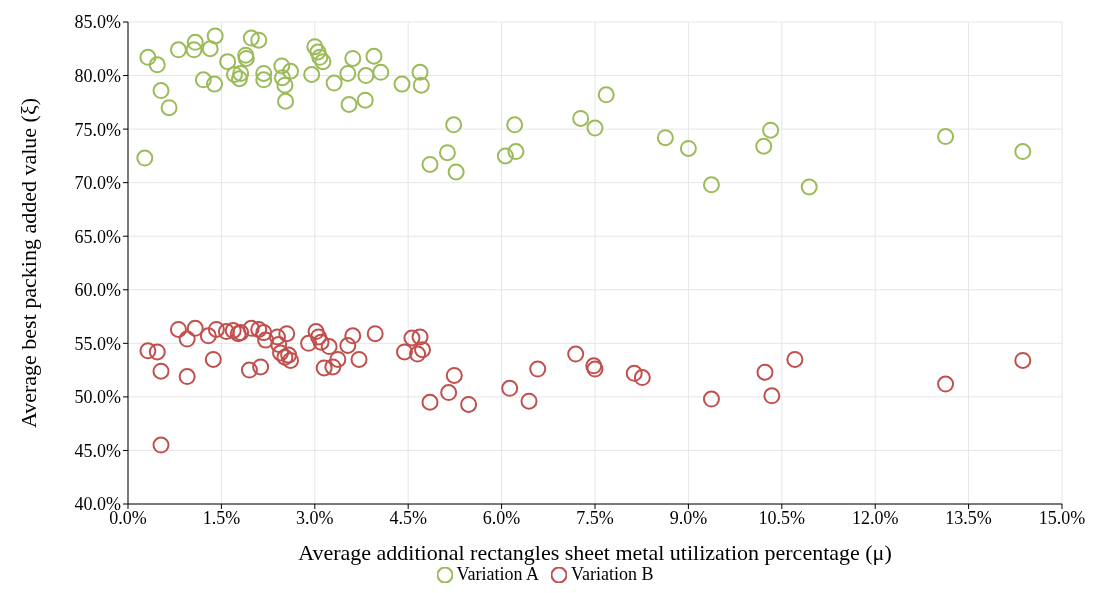  Describe the element at coordinates (688, 517) in the screenshot. I see `x-tick-label: 9.0%` at that location.